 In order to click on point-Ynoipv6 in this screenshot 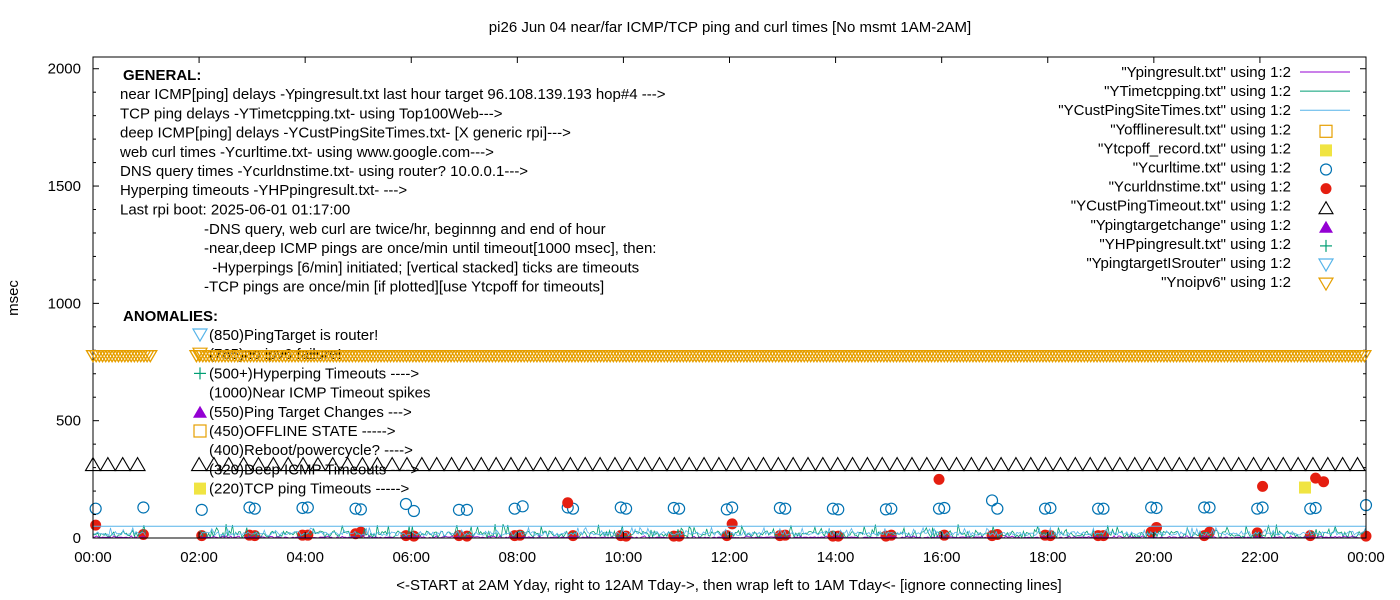, I will do `click(1364, 356)`.